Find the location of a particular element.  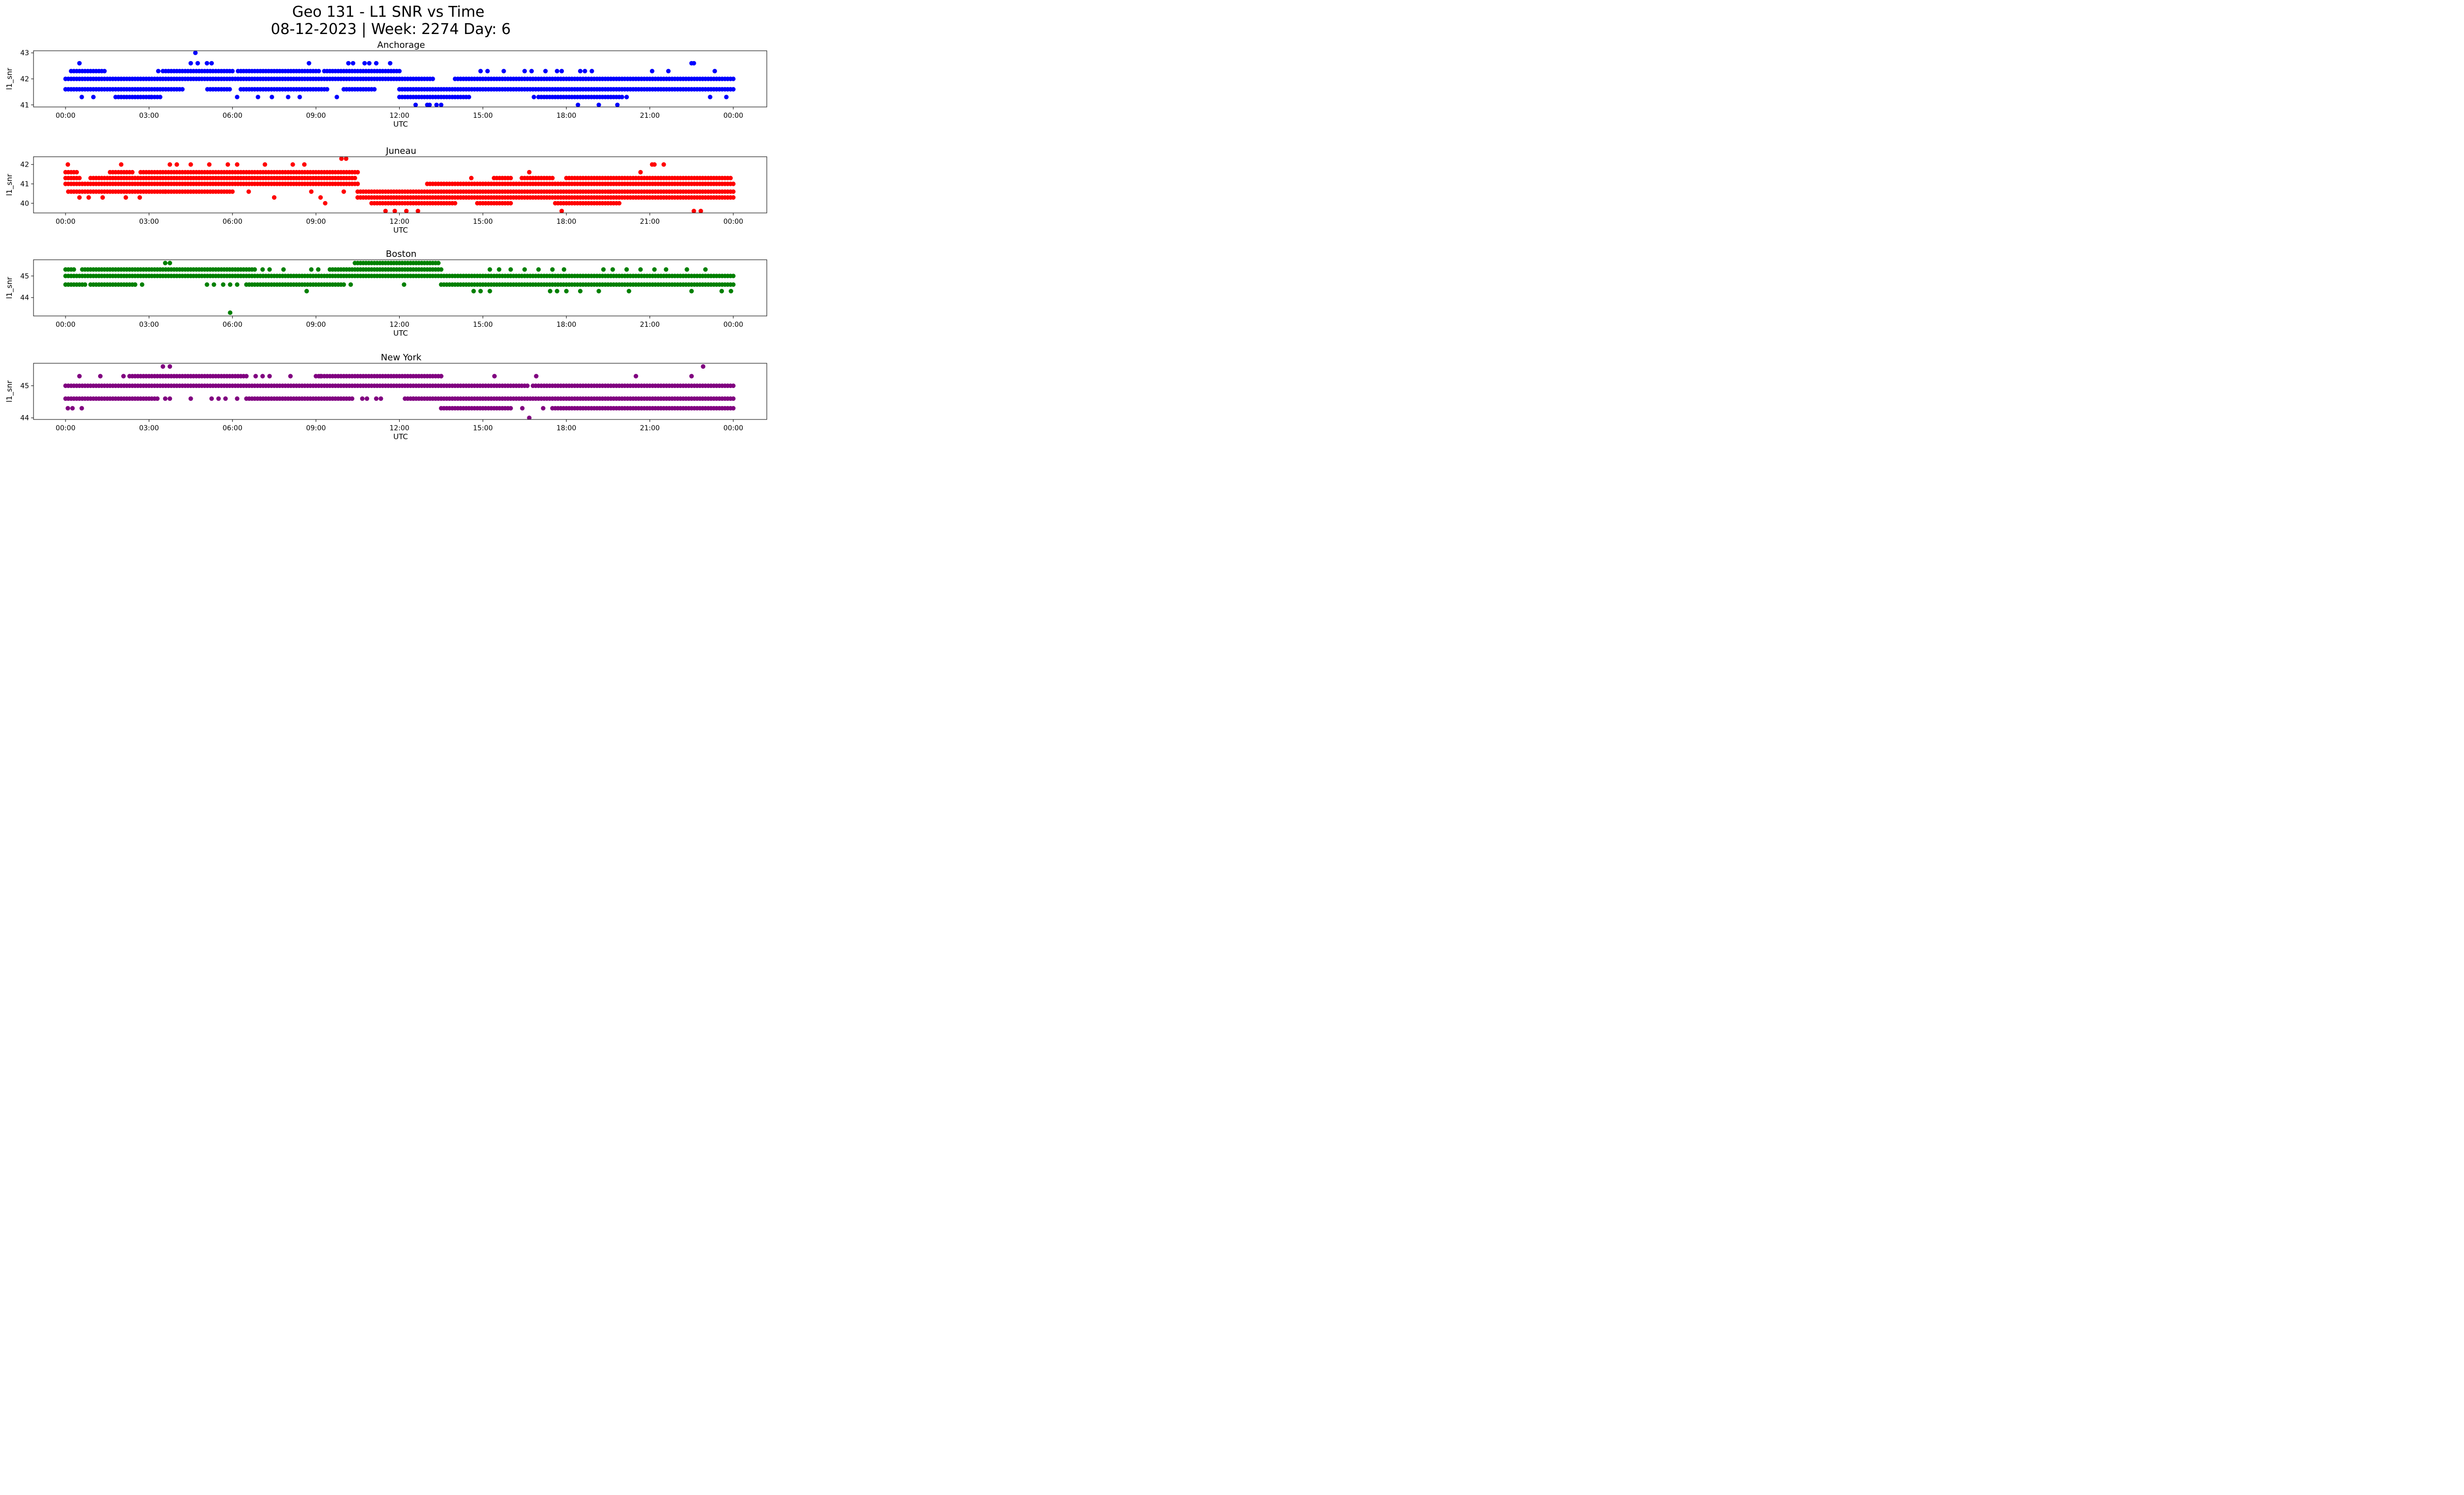

x-tick-label: 12:00 is located at coordinates (399, 325).